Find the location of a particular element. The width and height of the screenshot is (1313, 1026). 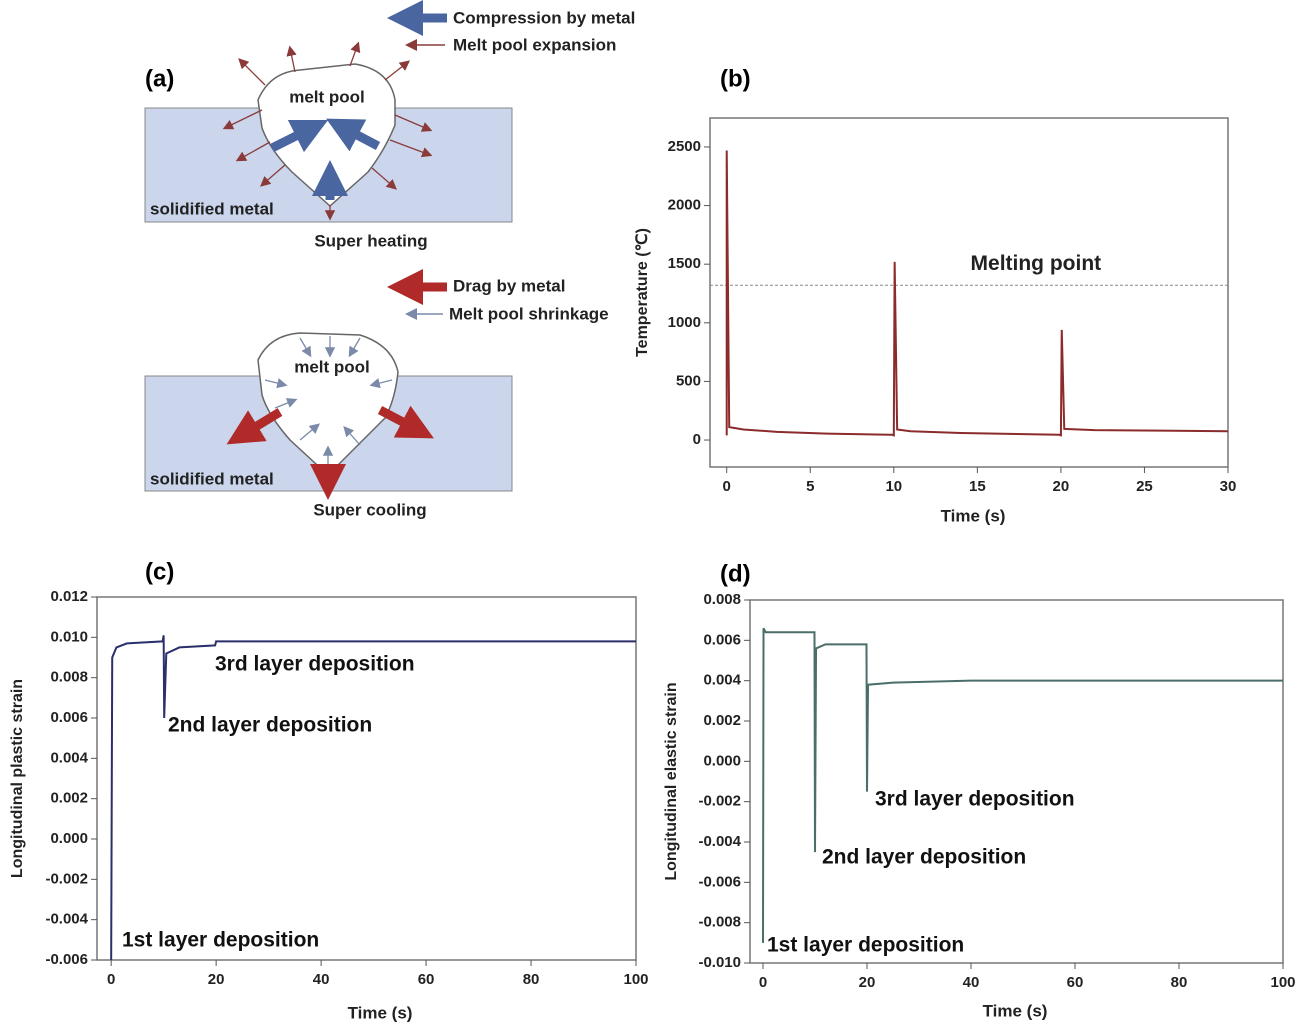

drag-arrows is located at coordinates (330, 452).